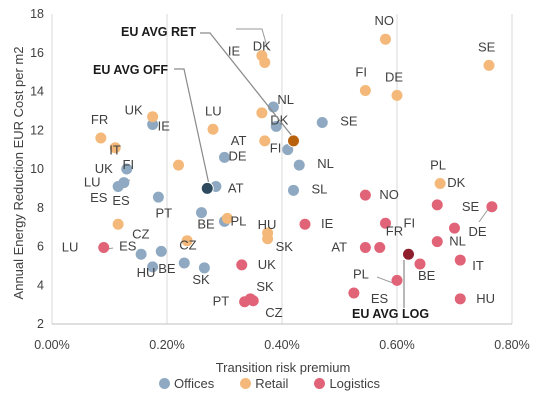 This screenshot has height=401, width=539. Describe the element at coordinates (394, 230) in the screenshot. I see `point-label: FR` at that location.